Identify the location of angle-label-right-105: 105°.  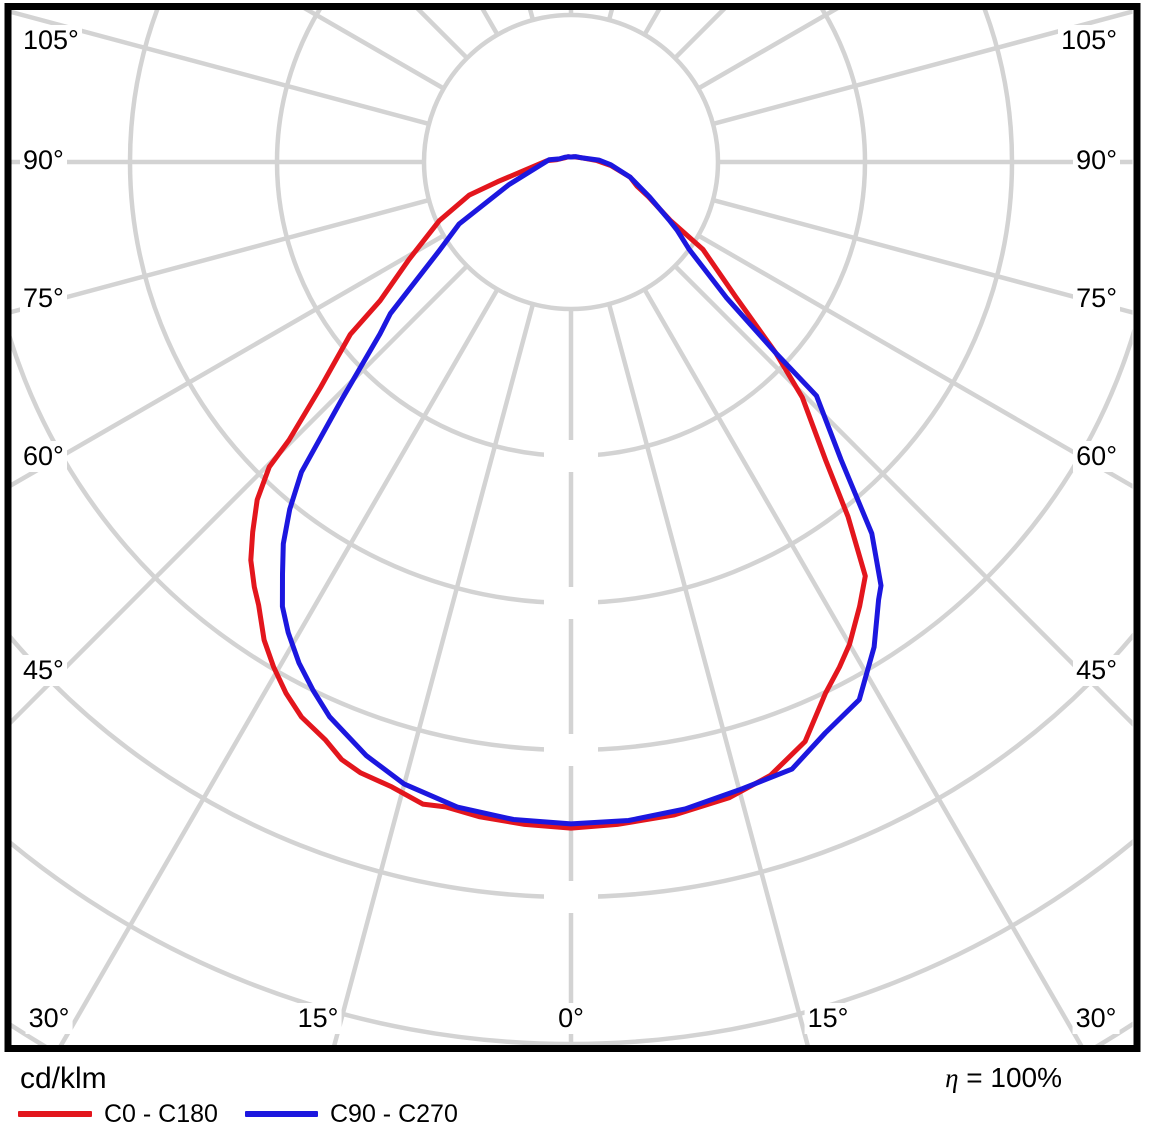
(1089, 40).